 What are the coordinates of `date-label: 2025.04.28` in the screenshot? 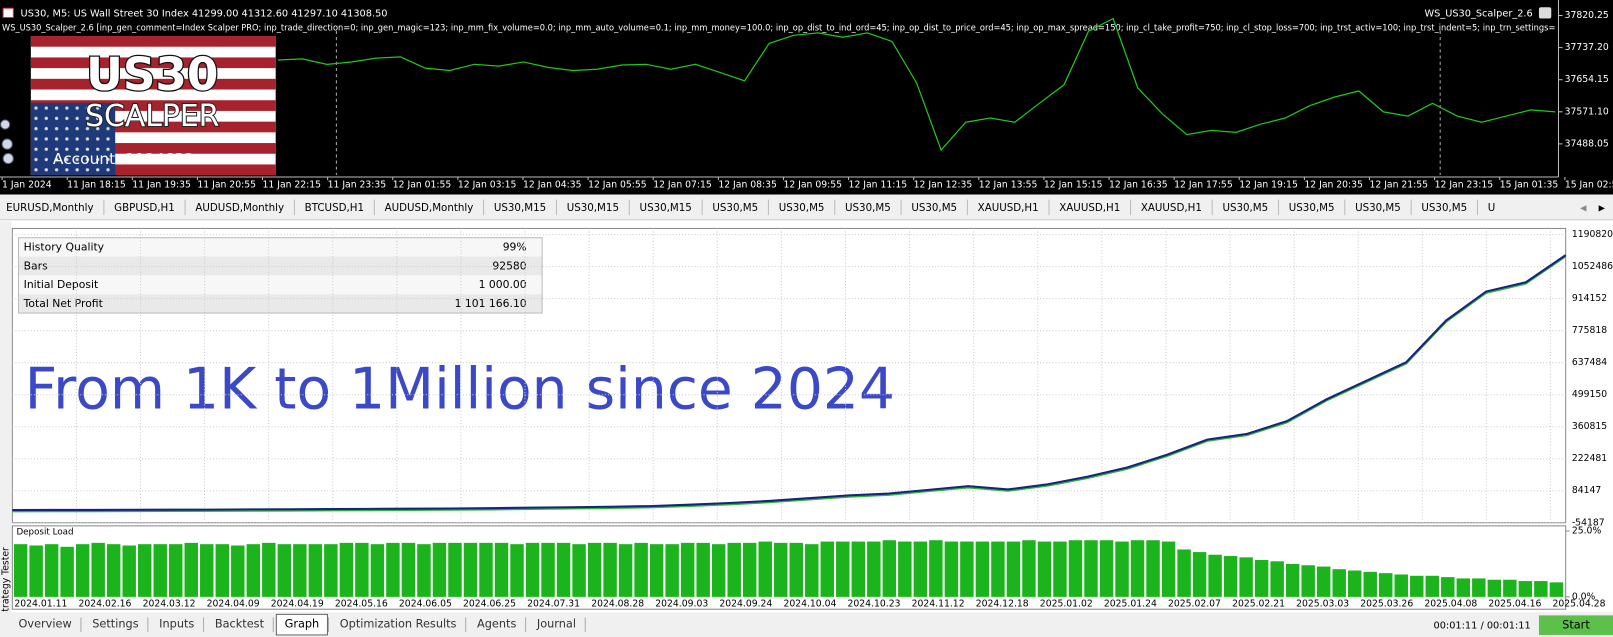 It's located at (1579, 604).